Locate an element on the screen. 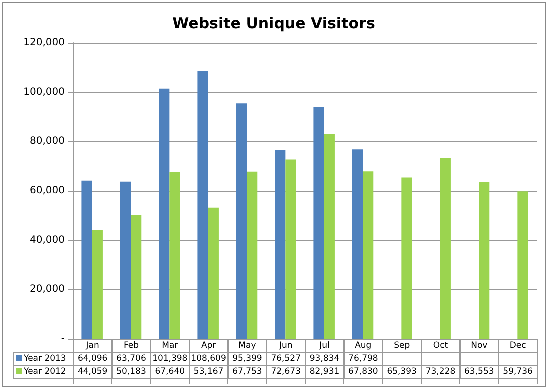 The width and height of the screenshot is (548, 389). x-tick-label: Jan is located at coordinates (93, 346).